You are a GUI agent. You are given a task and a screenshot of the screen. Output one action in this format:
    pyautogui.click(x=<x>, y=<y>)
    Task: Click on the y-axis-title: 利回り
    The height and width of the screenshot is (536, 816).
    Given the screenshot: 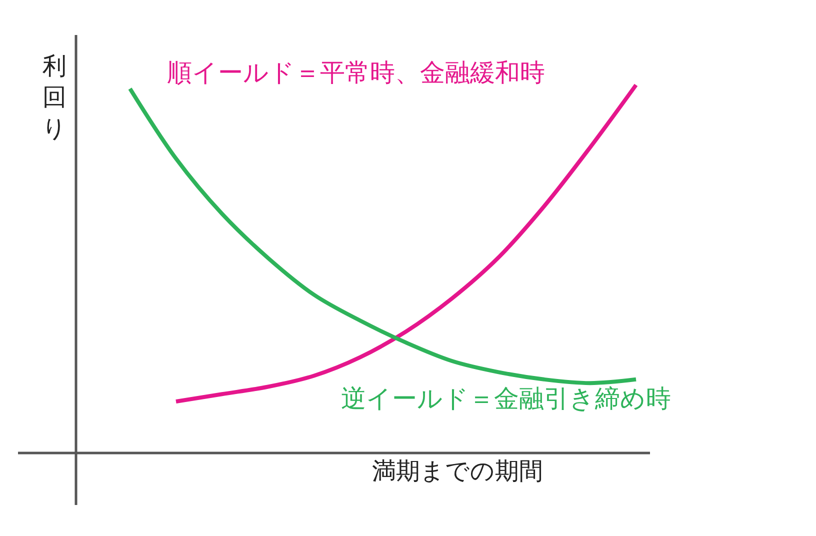 What is the action you would take?
    pyautogui.click(x=54, y=97)
    